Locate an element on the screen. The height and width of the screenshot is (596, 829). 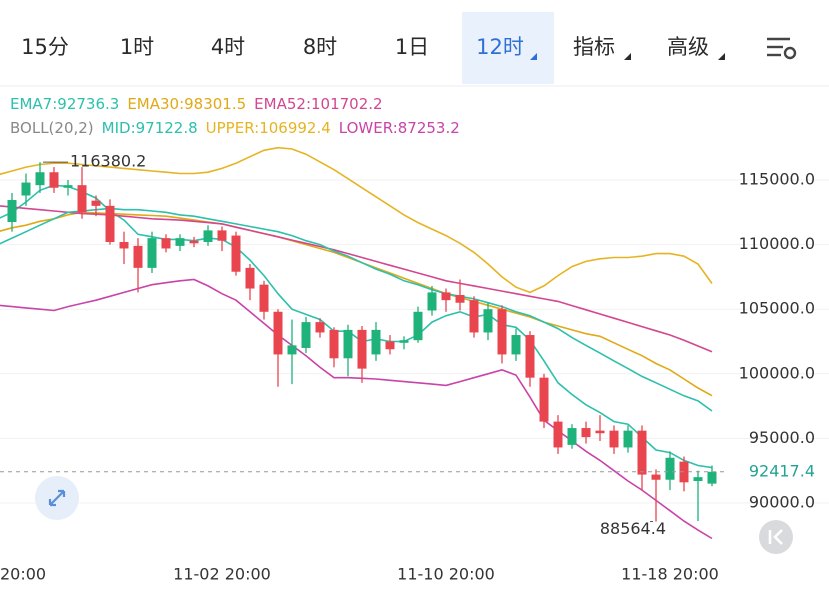
tab-label: 1时 is located at coordinates (137, 47).